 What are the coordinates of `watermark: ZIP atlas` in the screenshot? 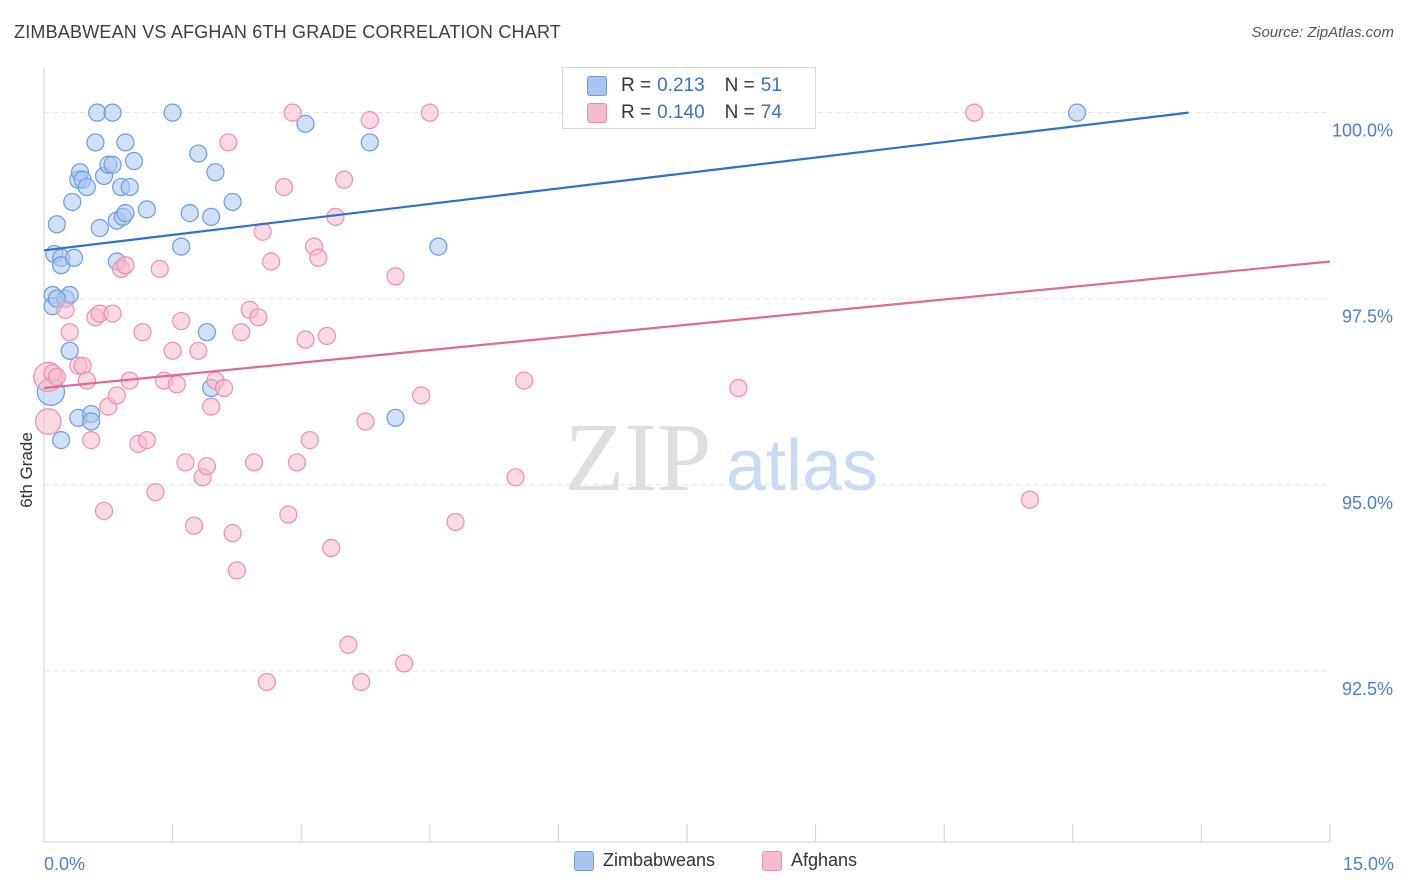 It's located at (722, 458).